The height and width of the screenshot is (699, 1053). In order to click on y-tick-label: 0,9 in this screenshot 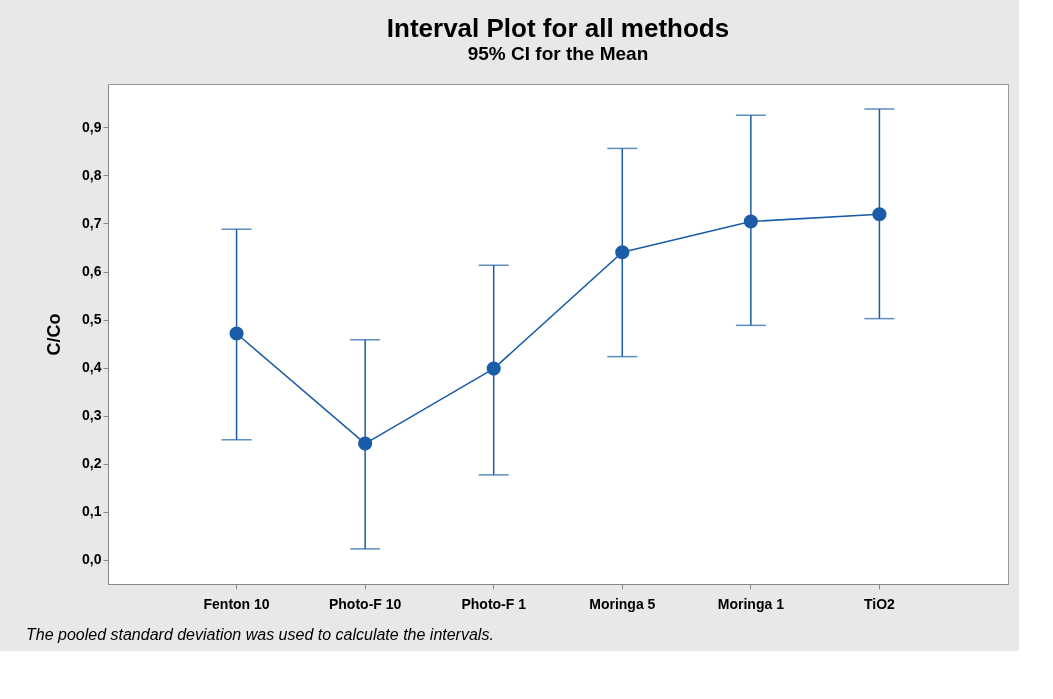, I will do `click(92, 126)`.